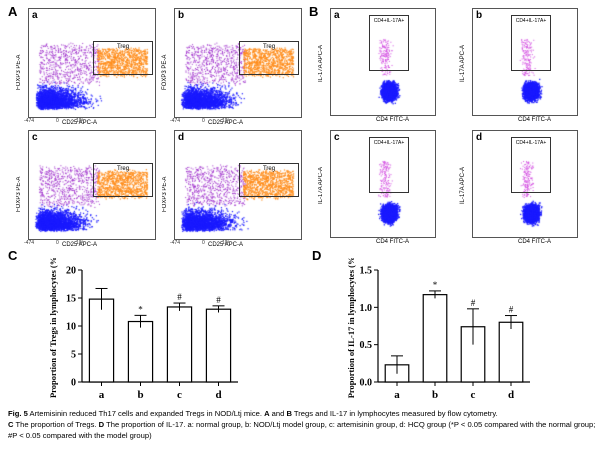  What do you see at coordinates (71, 299) in the screenshot?
I see `y-tick-label: 15` at bounding box center [71, 299].